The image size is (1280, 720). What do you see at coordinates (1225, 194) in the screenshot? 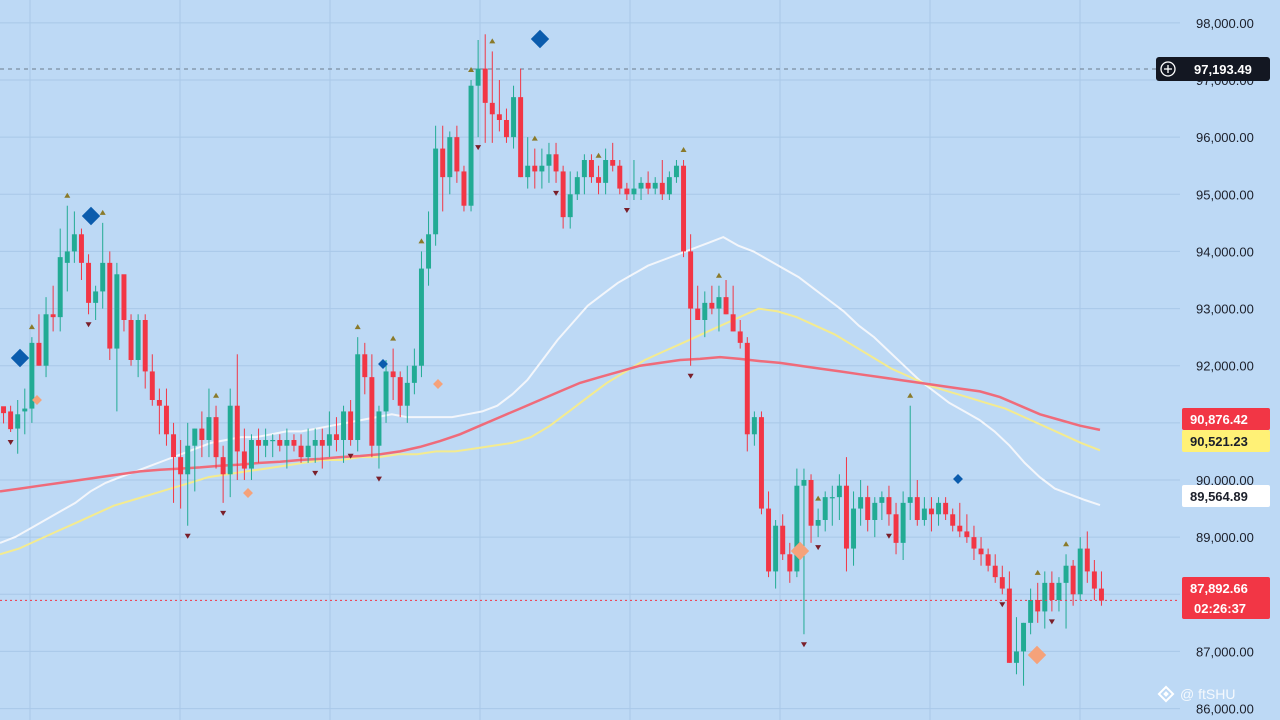
I see `price-axis-label: 95,000.00` at bounding box center [1225, 194].